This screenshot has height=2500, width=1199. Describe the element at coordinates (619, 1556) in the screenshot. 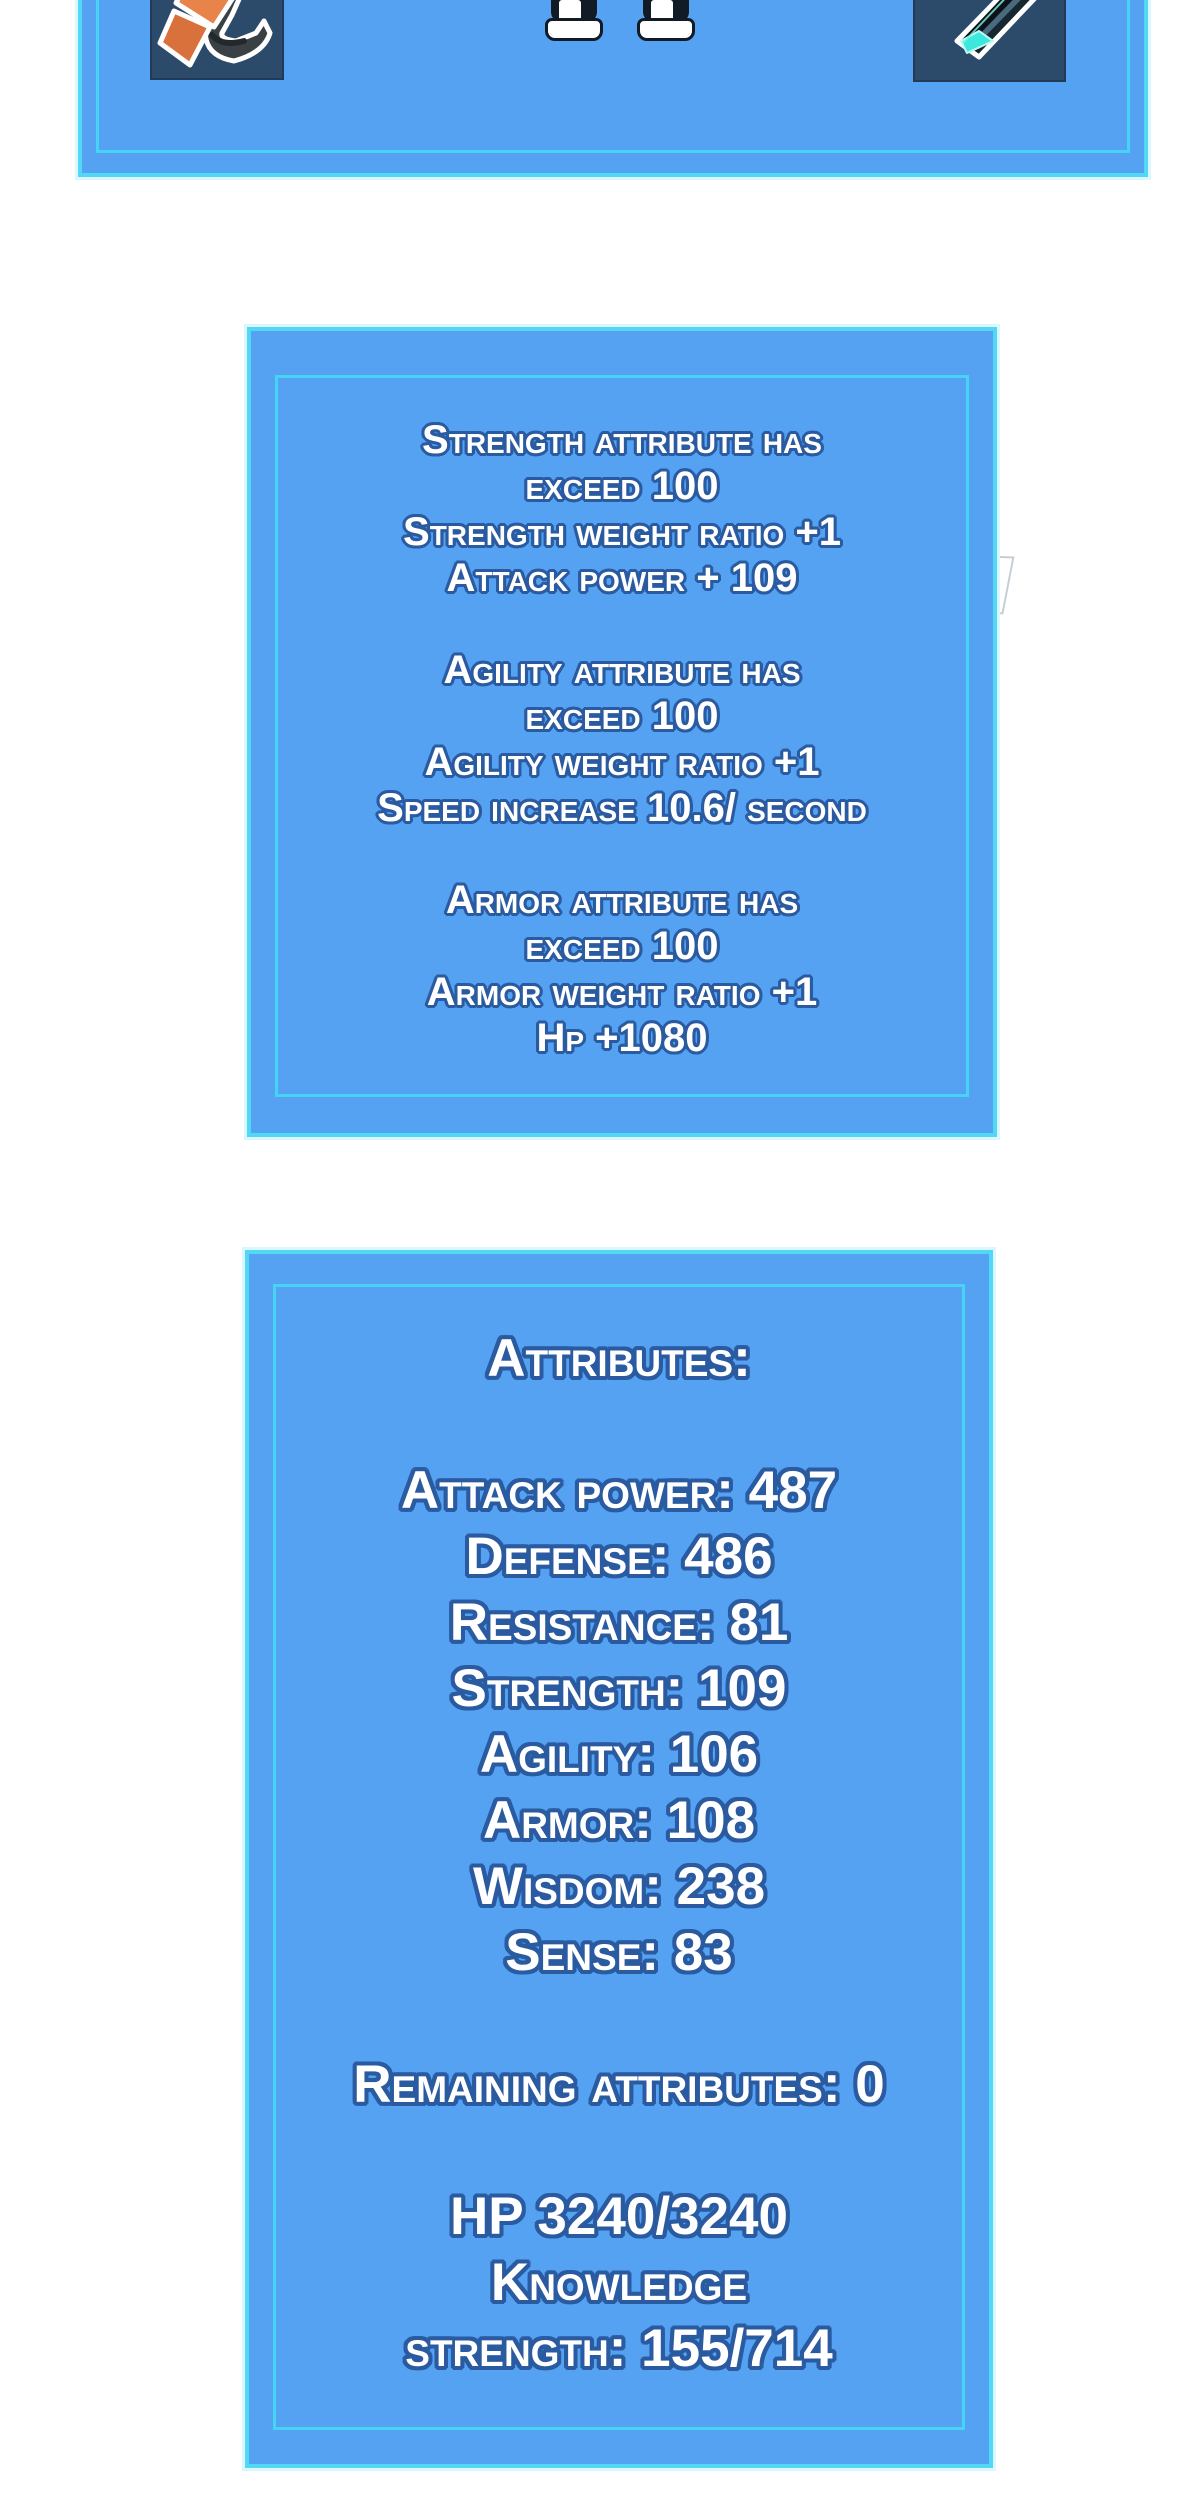

I see `attribute-text-line: Defense: 486` at that location.